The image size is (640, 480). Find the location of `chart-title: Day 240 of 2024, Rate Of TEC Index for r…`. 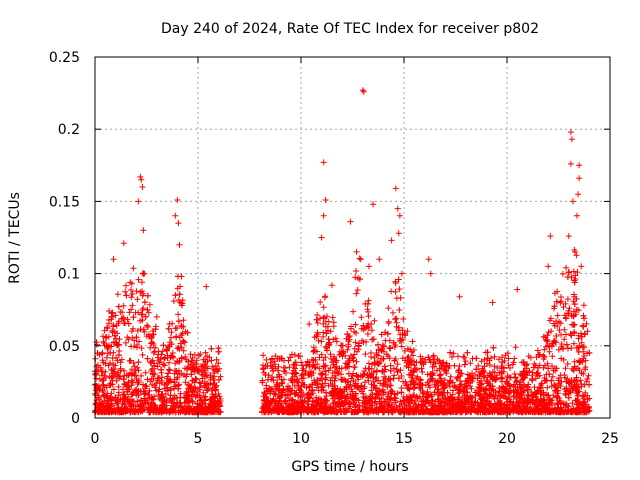

chart-title: Day 240 of 2024, Rate Of TEC Index for r… is located at coordinates (350, 29).